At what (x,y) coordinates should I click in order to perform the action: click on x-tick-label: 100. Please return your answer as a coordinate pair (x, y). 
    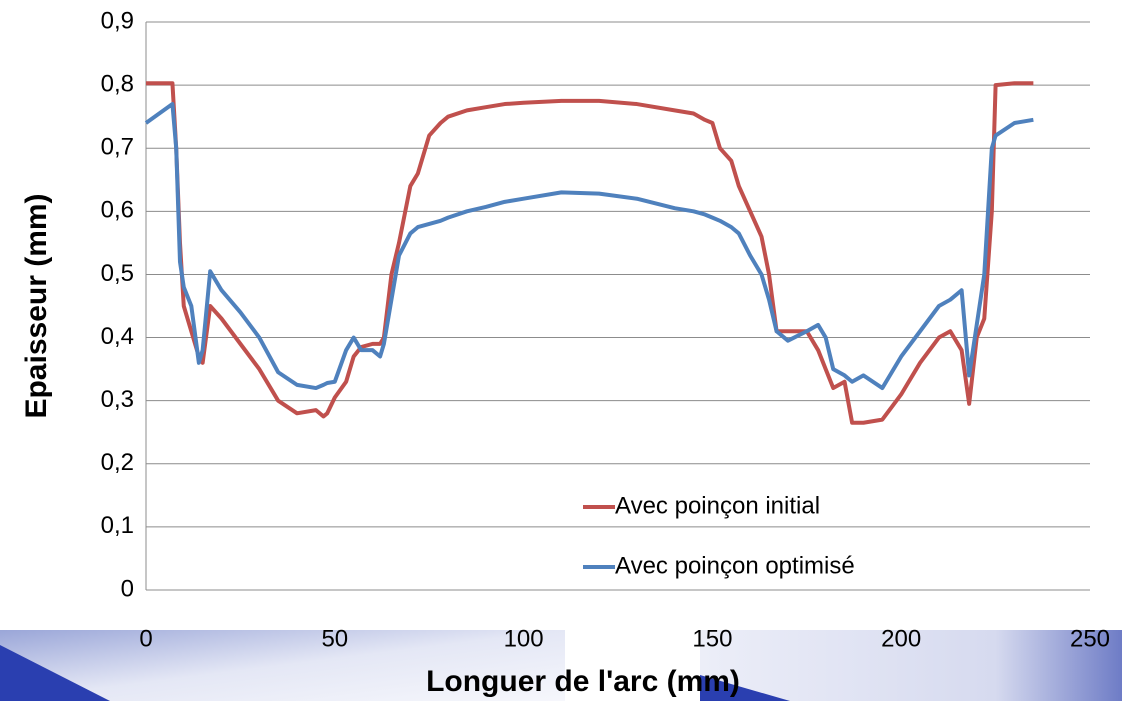
    Looking at the image, I should click on (524, 638).